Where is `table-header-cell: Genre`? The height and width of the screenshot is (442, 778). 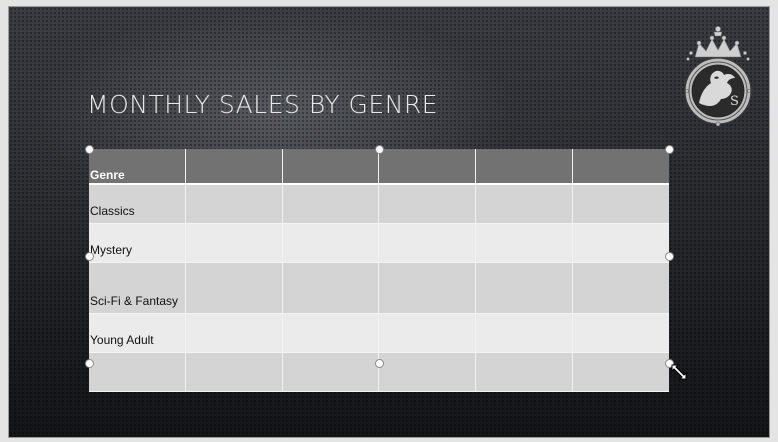
table-header-cell: Genre is located at coordinates (138, 167).